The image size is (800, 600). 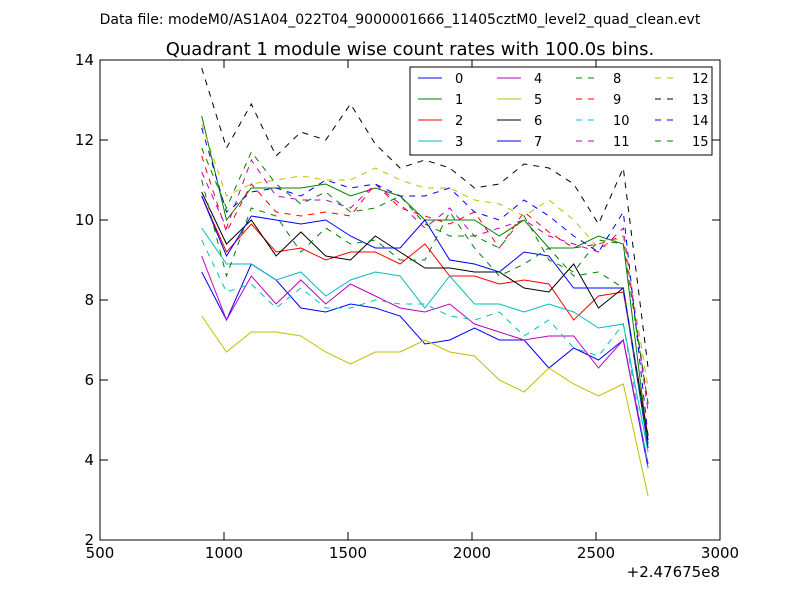 I want to click on y-tick-label: 6, so click(x=89, y=380).